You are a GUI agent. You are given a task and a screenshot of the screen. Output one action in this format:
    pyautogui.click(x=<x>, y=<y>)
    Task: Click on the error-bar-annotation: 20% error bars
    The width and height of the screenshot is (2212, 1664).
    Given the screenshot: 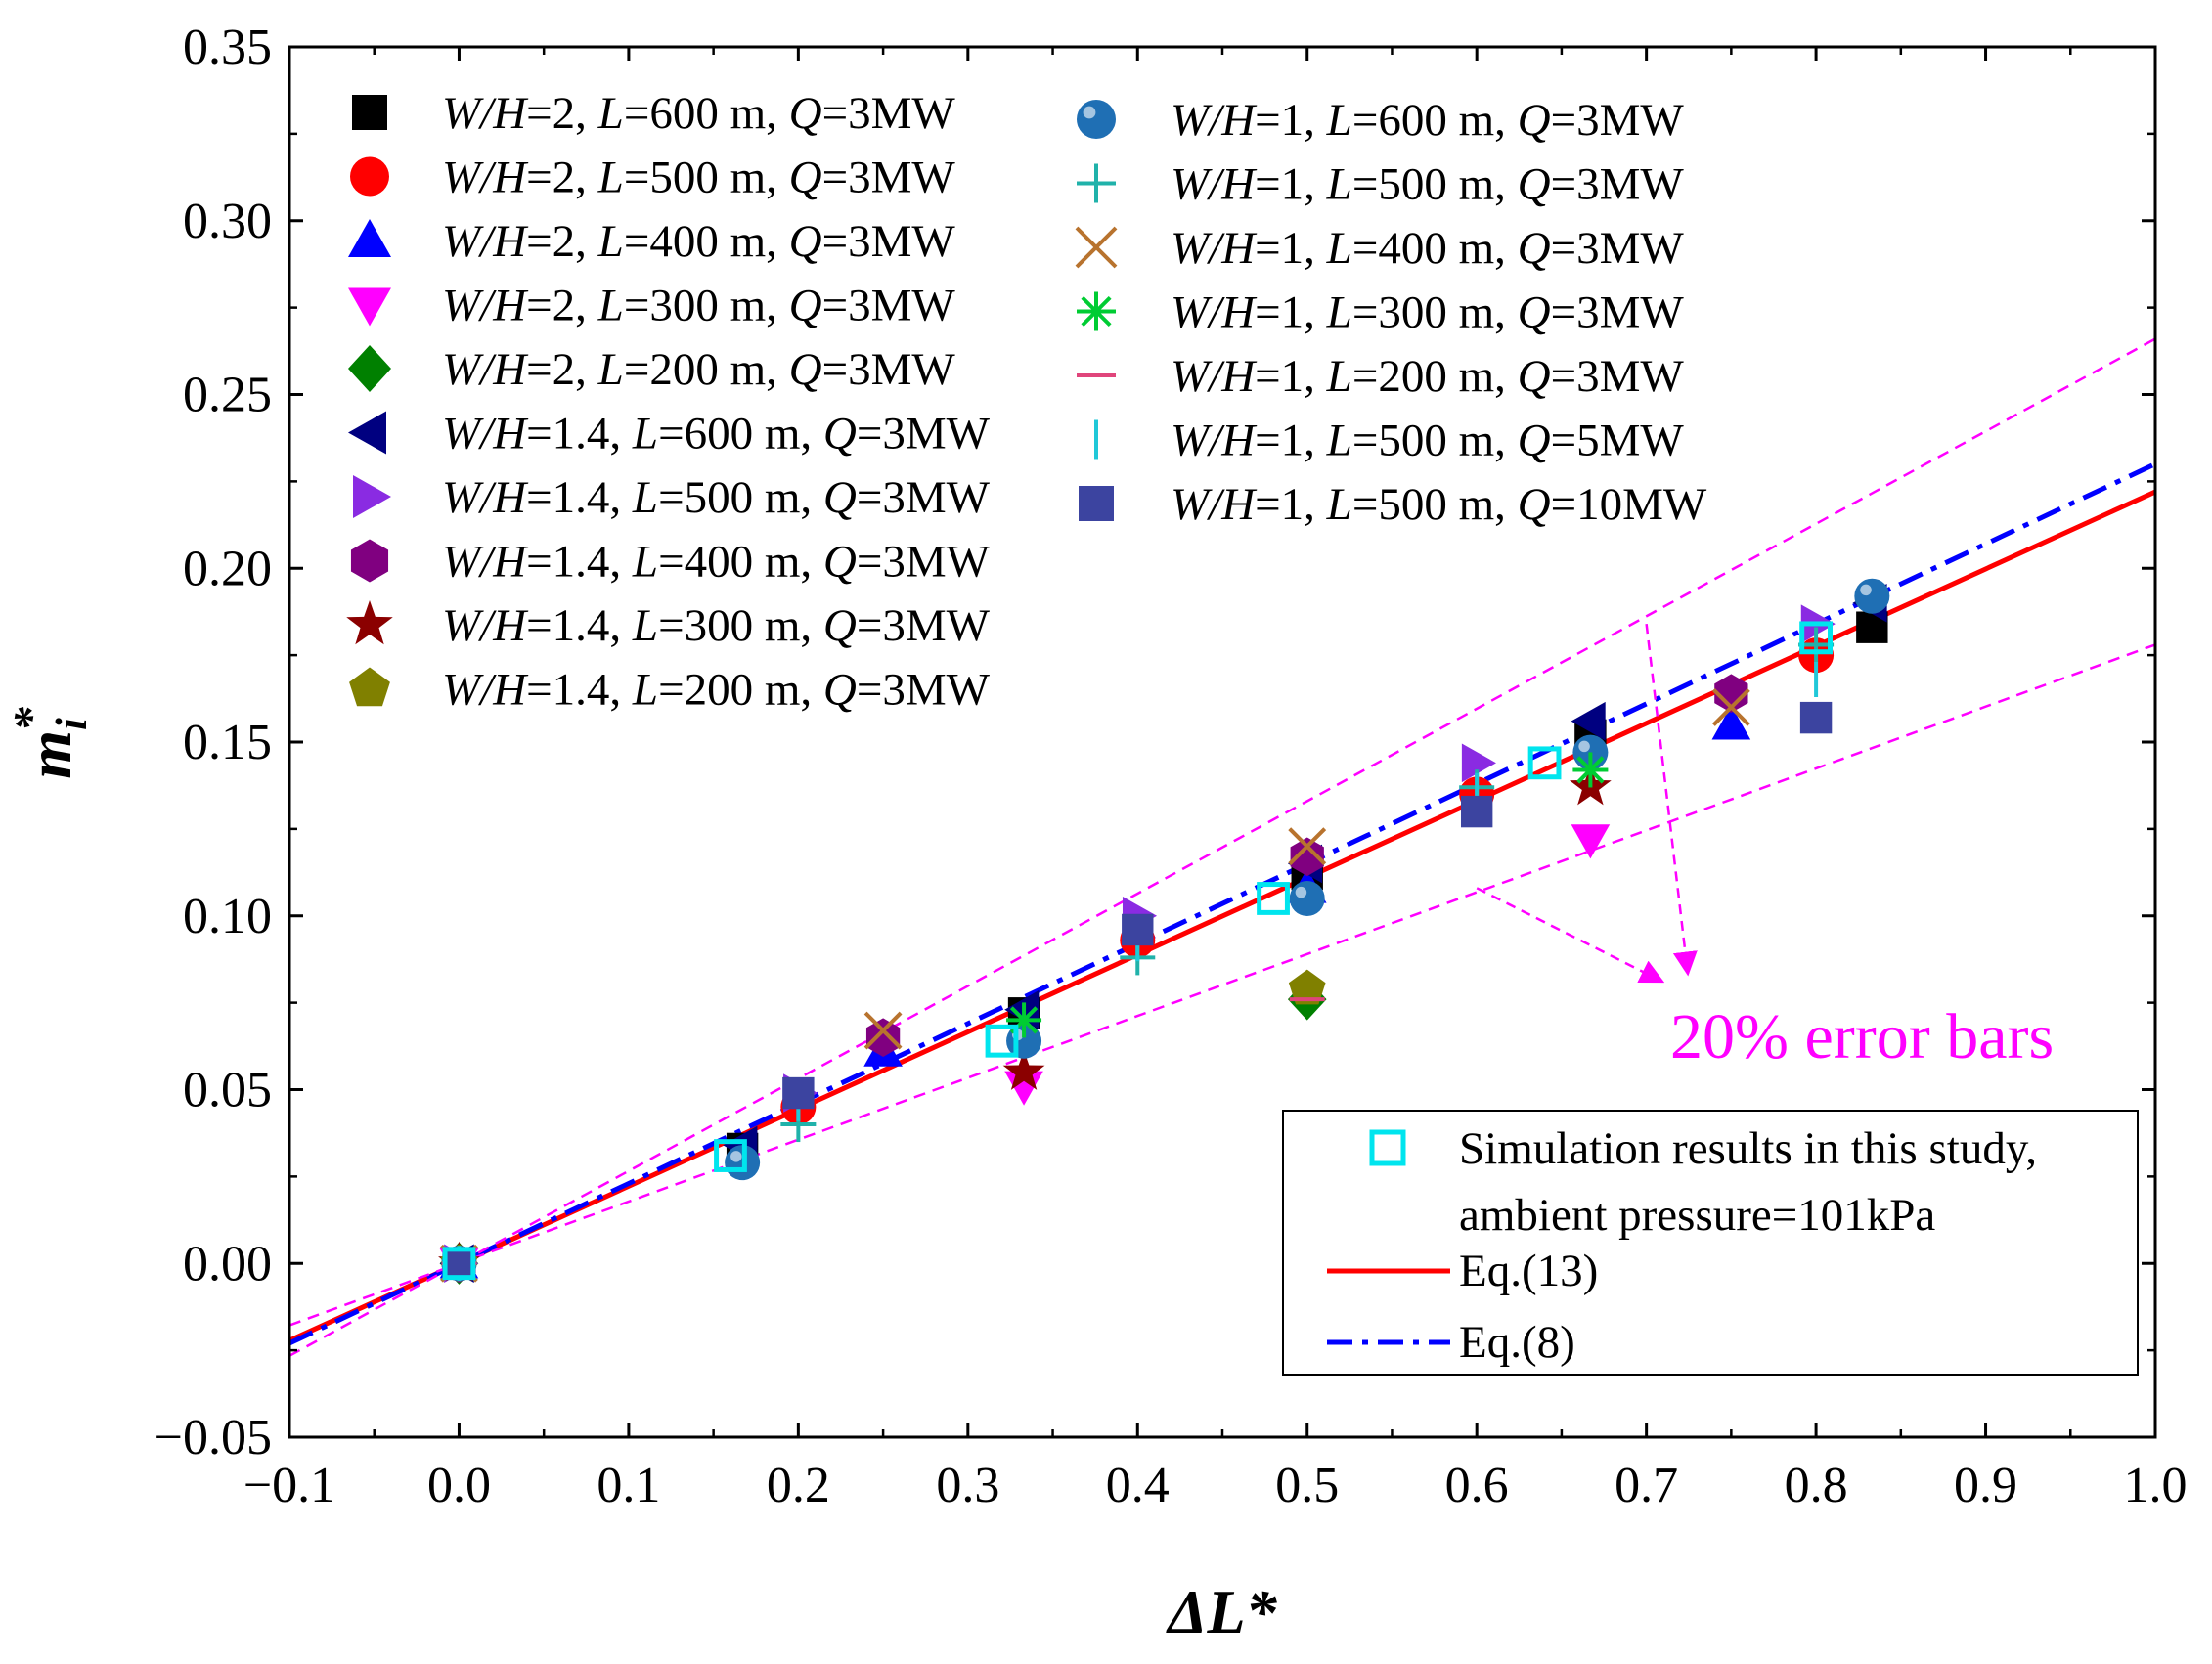 What is the action you would take?
    pyautogui.click(x=1765, y=848)
    